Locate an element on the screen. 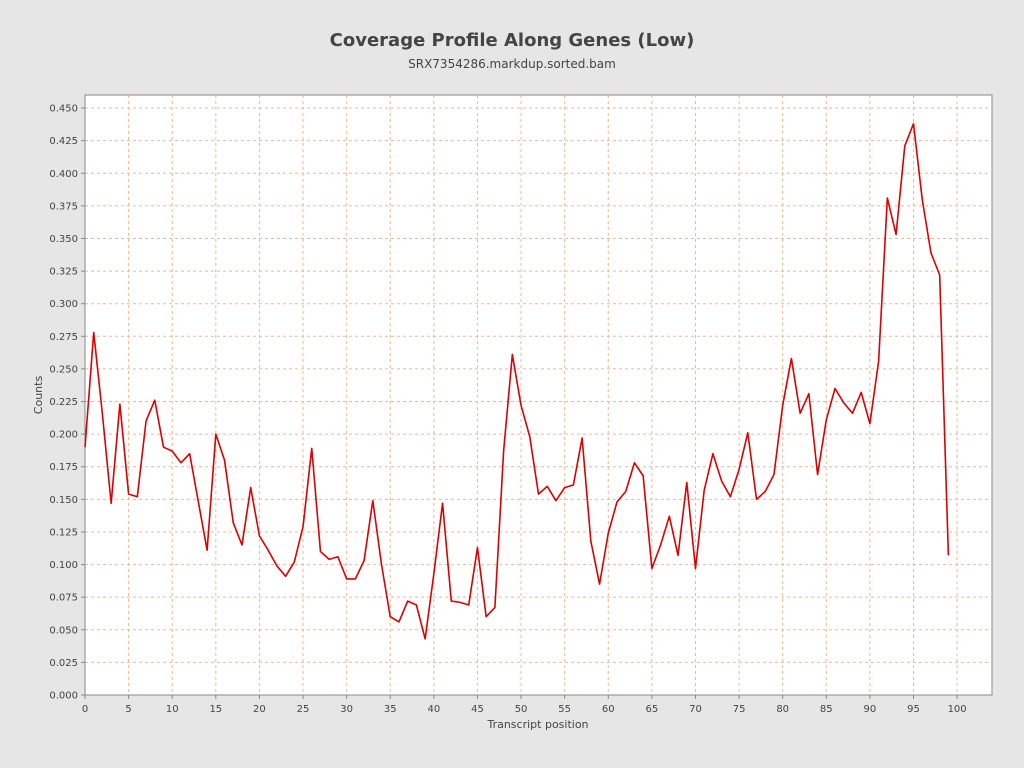  x-tick-label: 80 is located at coordinates (782, 709).